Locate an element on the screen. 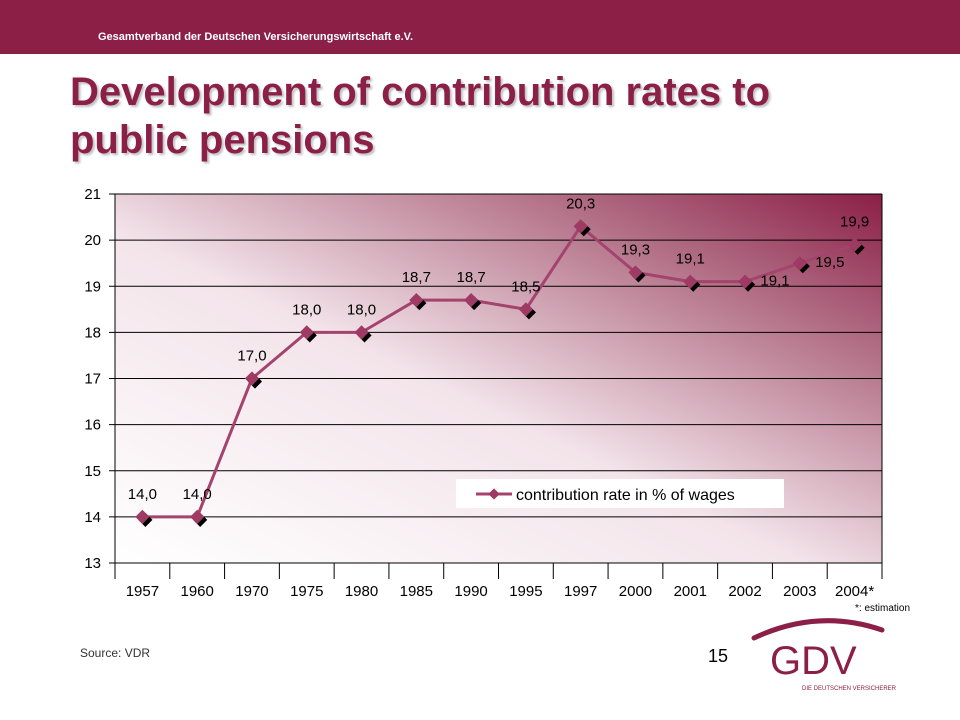  footnote-estimation: *: estimation is located at coordinates (883, 608).